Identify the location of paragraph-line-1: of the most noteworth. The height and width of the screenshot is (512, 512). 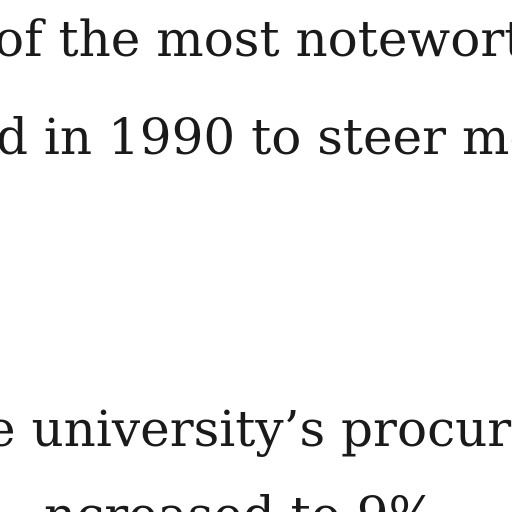
(256, 39).